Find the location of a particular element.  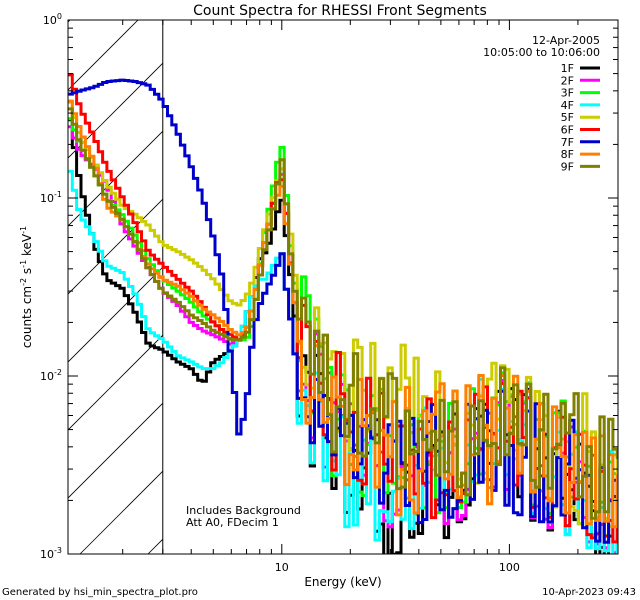

legend-label-5F: 5F is located at coordinates (567, 117).